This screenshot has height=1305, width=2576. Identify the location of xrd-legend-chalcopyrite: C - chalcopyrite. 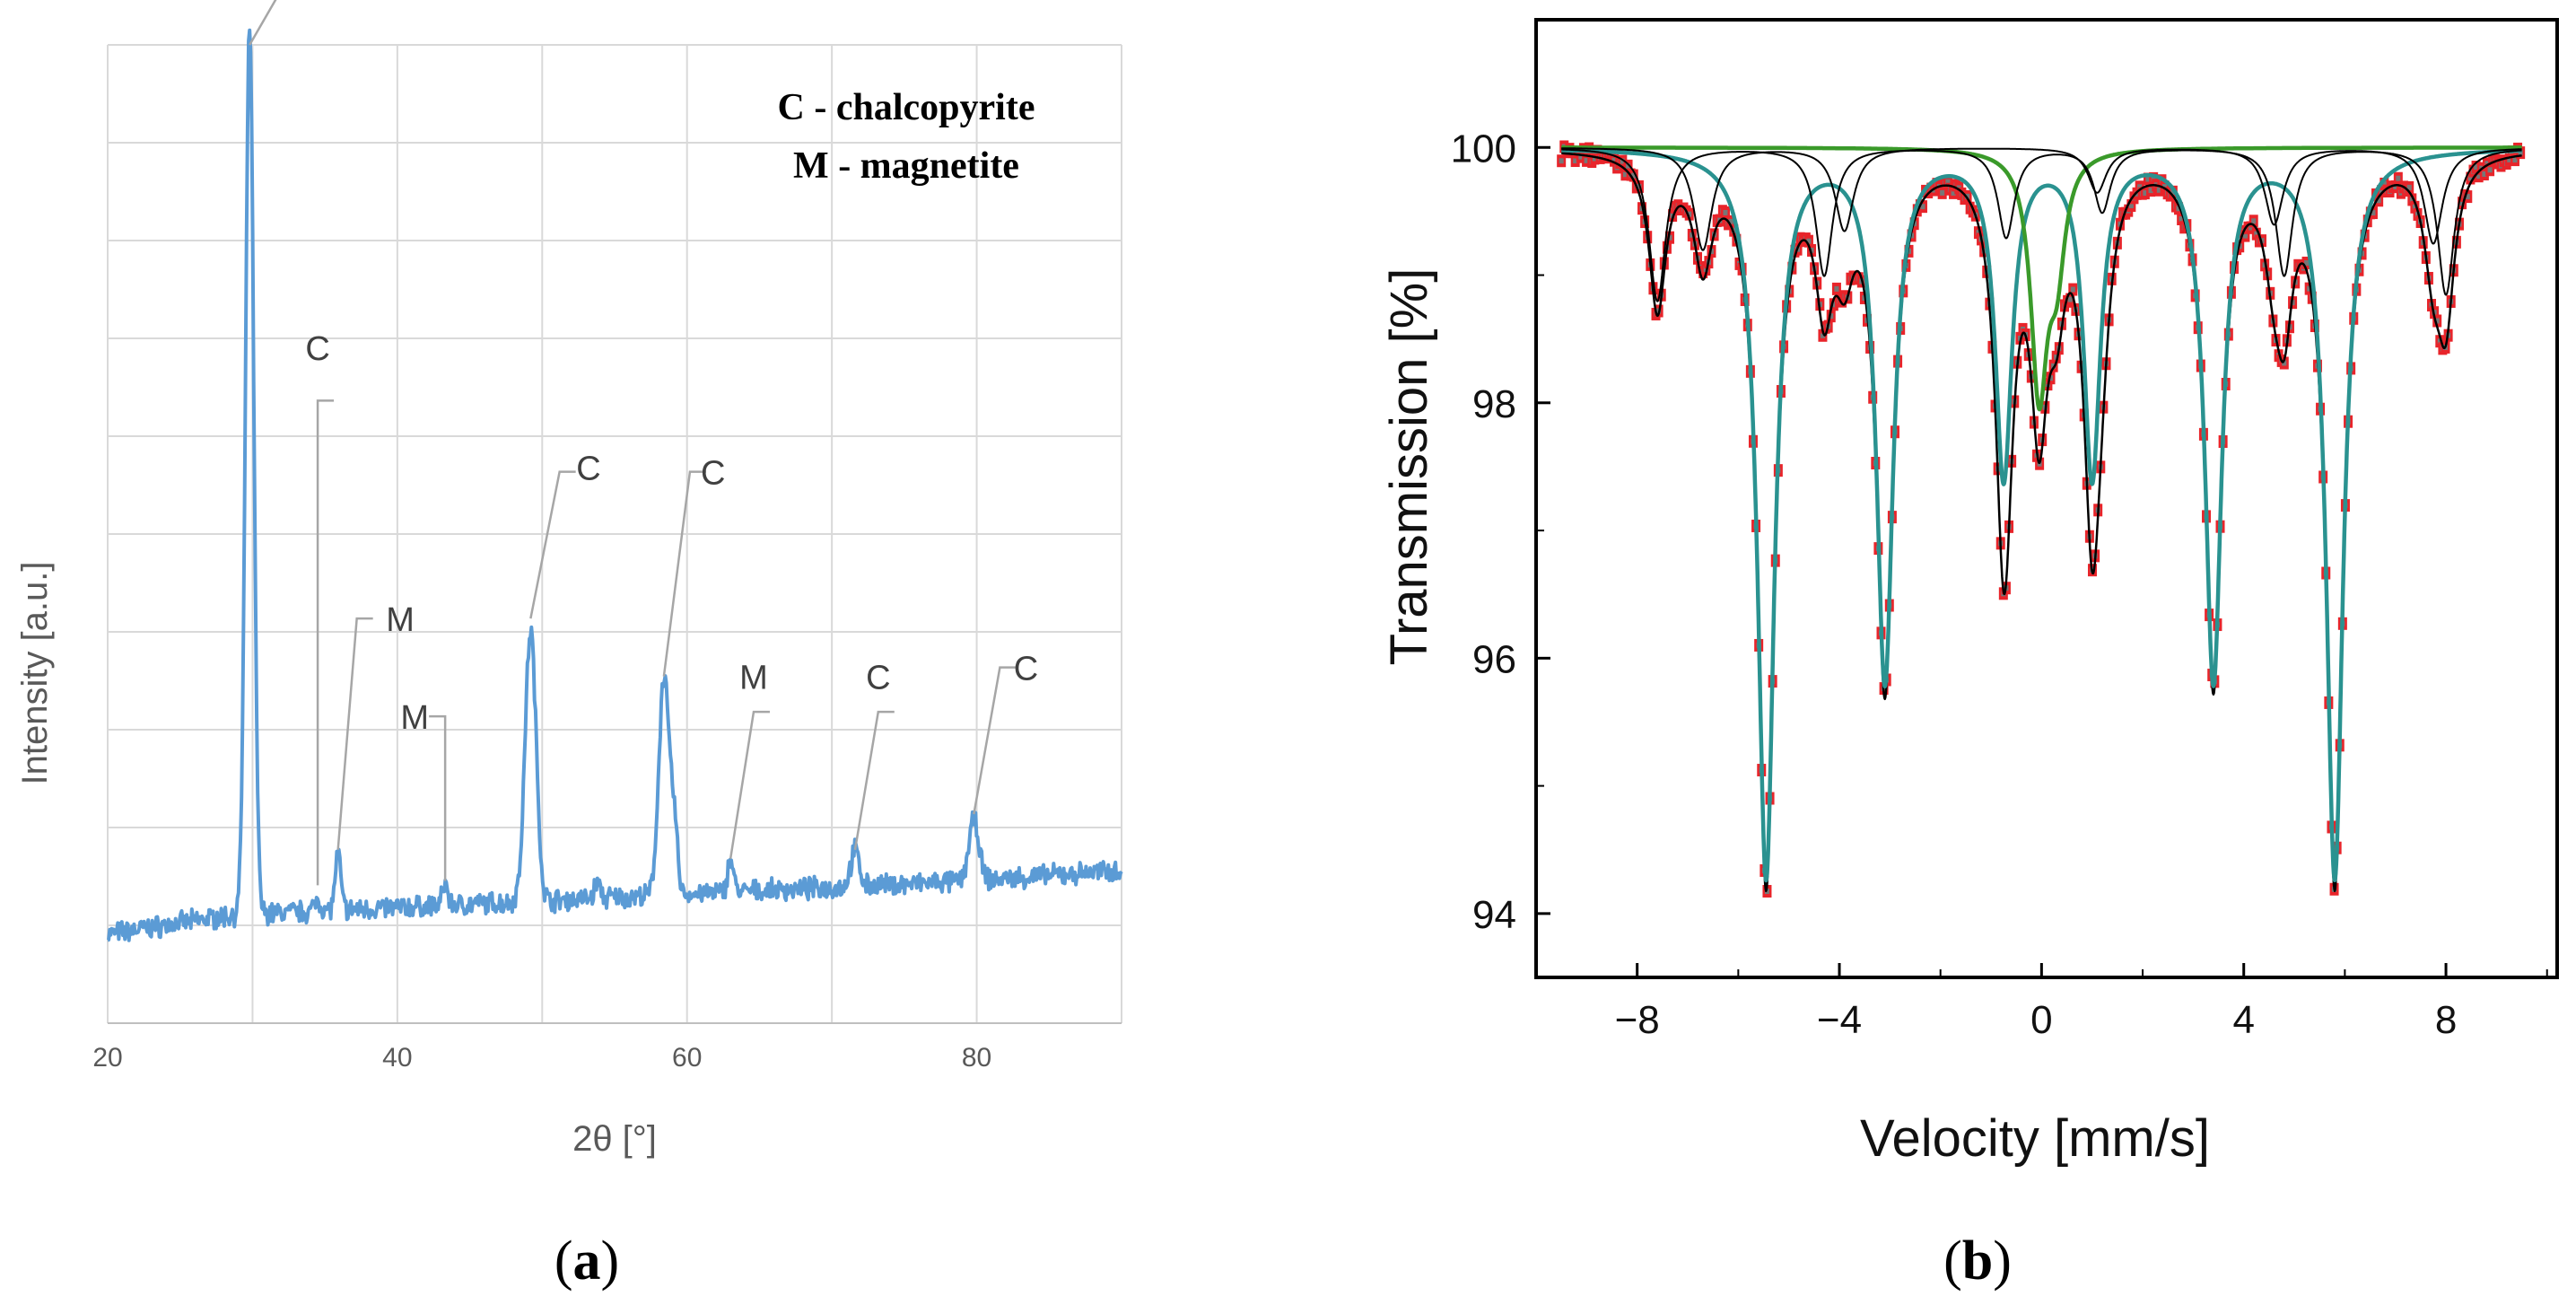
(907, 107).